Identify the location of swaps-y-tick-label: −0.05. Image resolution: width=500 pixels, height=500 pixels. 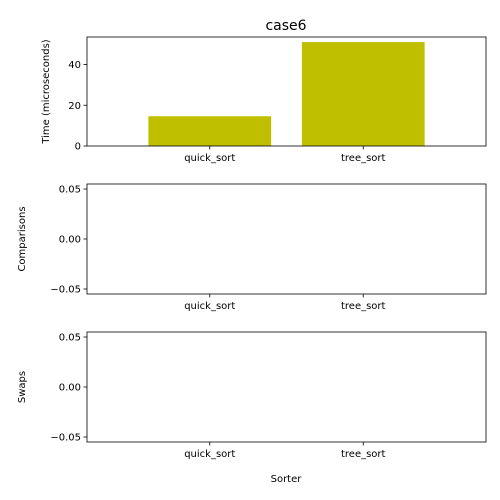
(65, 438).